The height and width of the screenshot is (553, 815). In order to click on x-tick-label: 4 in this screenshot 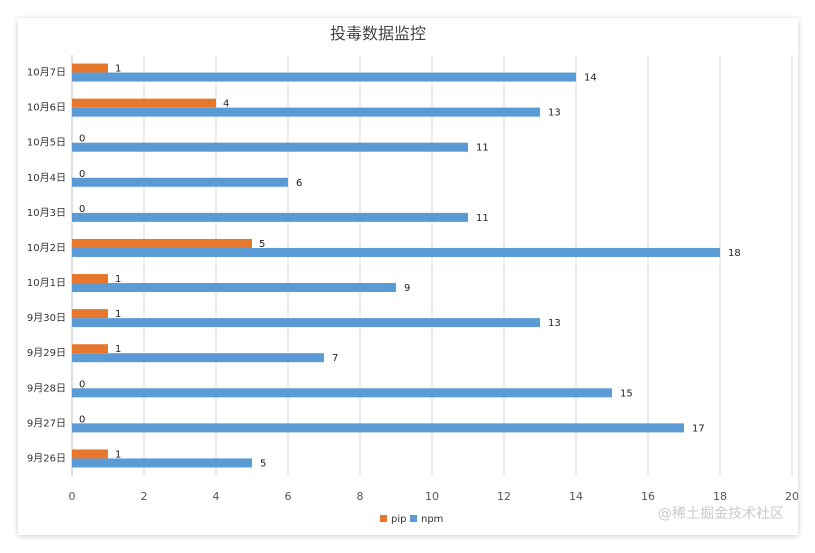, I will do `click(216, 496)`.